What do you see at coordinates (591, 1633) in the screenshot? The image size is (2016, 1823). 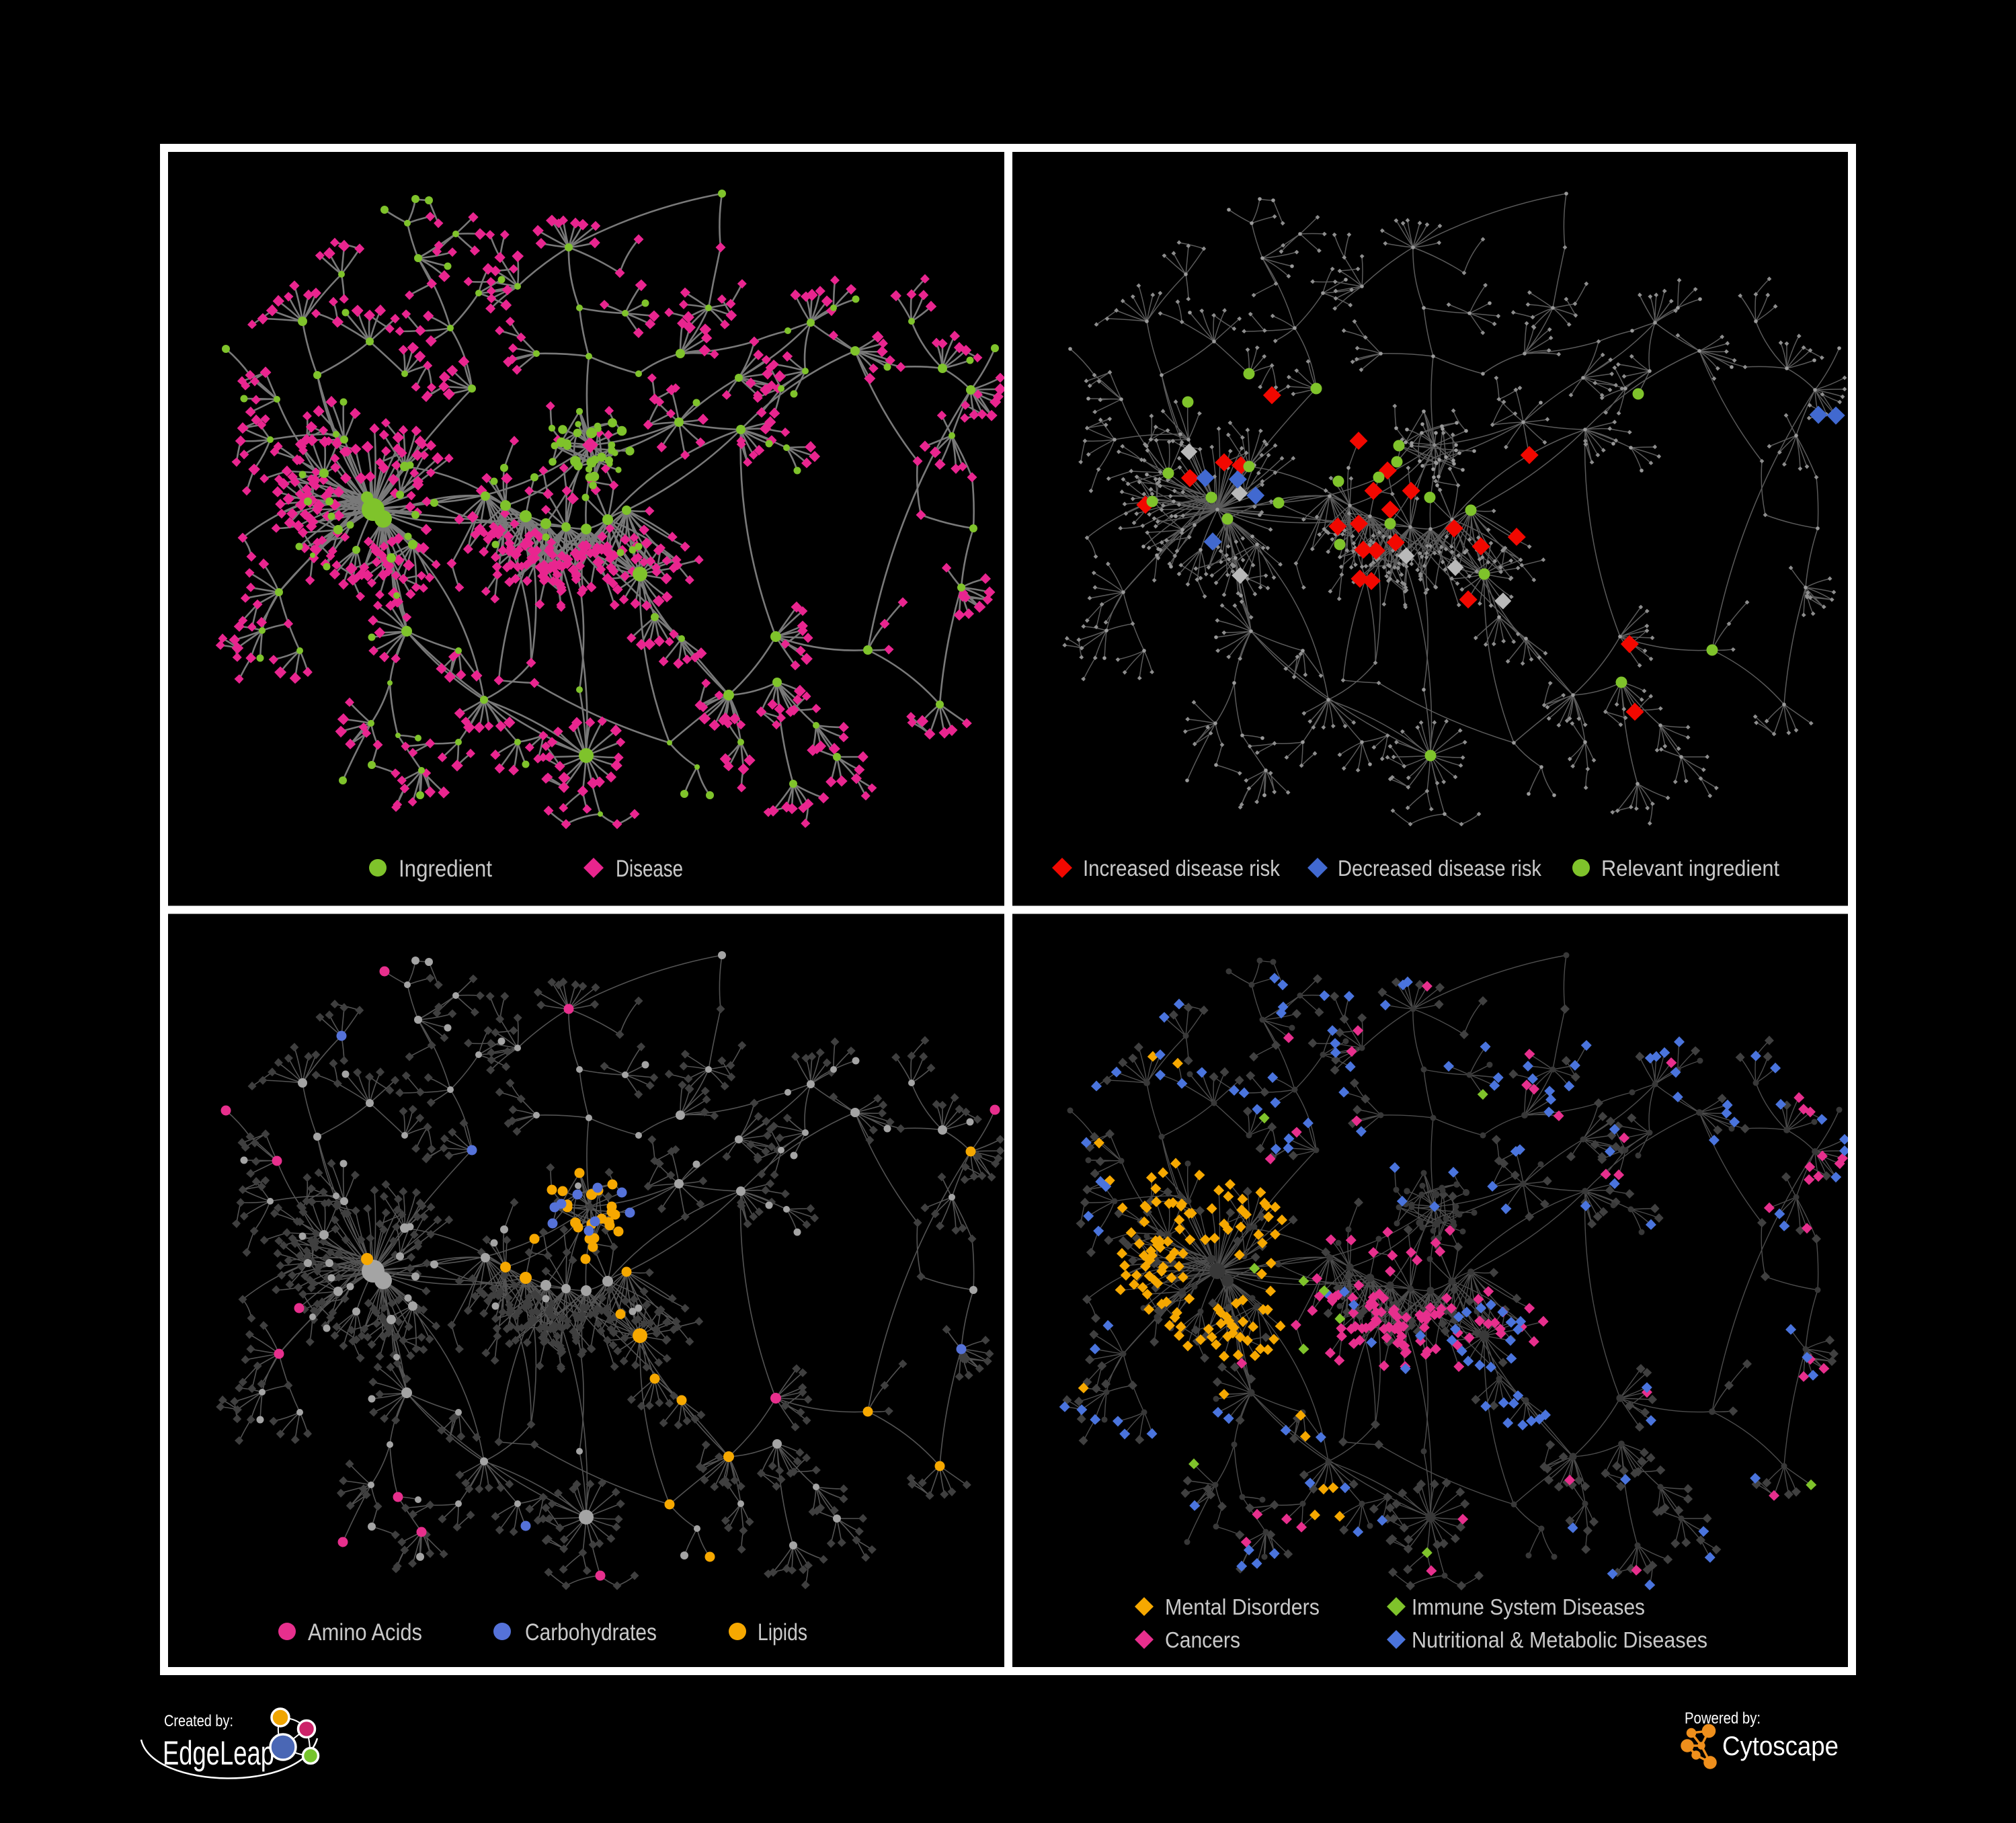 I see `svg-text: Carbohydrates` at bounding box center [591, 1633].